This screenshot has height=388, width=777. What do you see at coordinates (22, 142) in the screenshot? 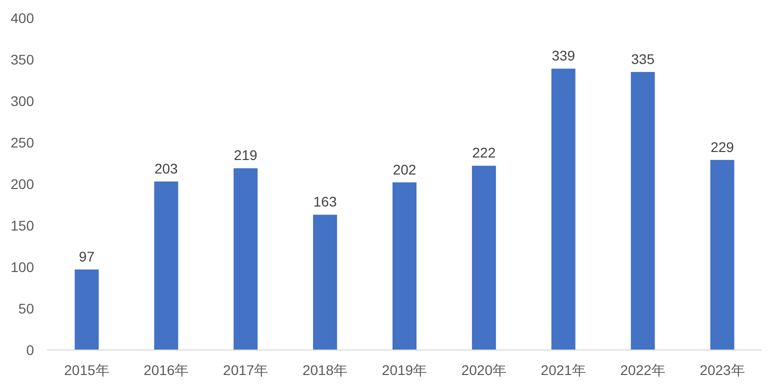
I see `y-tick-label: 250` at bounding box center [22, 142].